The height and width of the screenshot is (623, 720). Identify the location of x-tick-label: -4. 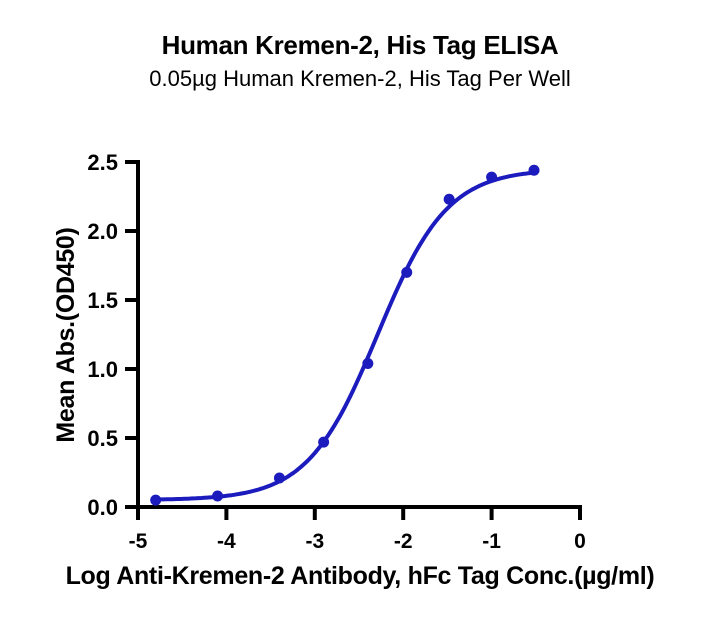
(226, 541).